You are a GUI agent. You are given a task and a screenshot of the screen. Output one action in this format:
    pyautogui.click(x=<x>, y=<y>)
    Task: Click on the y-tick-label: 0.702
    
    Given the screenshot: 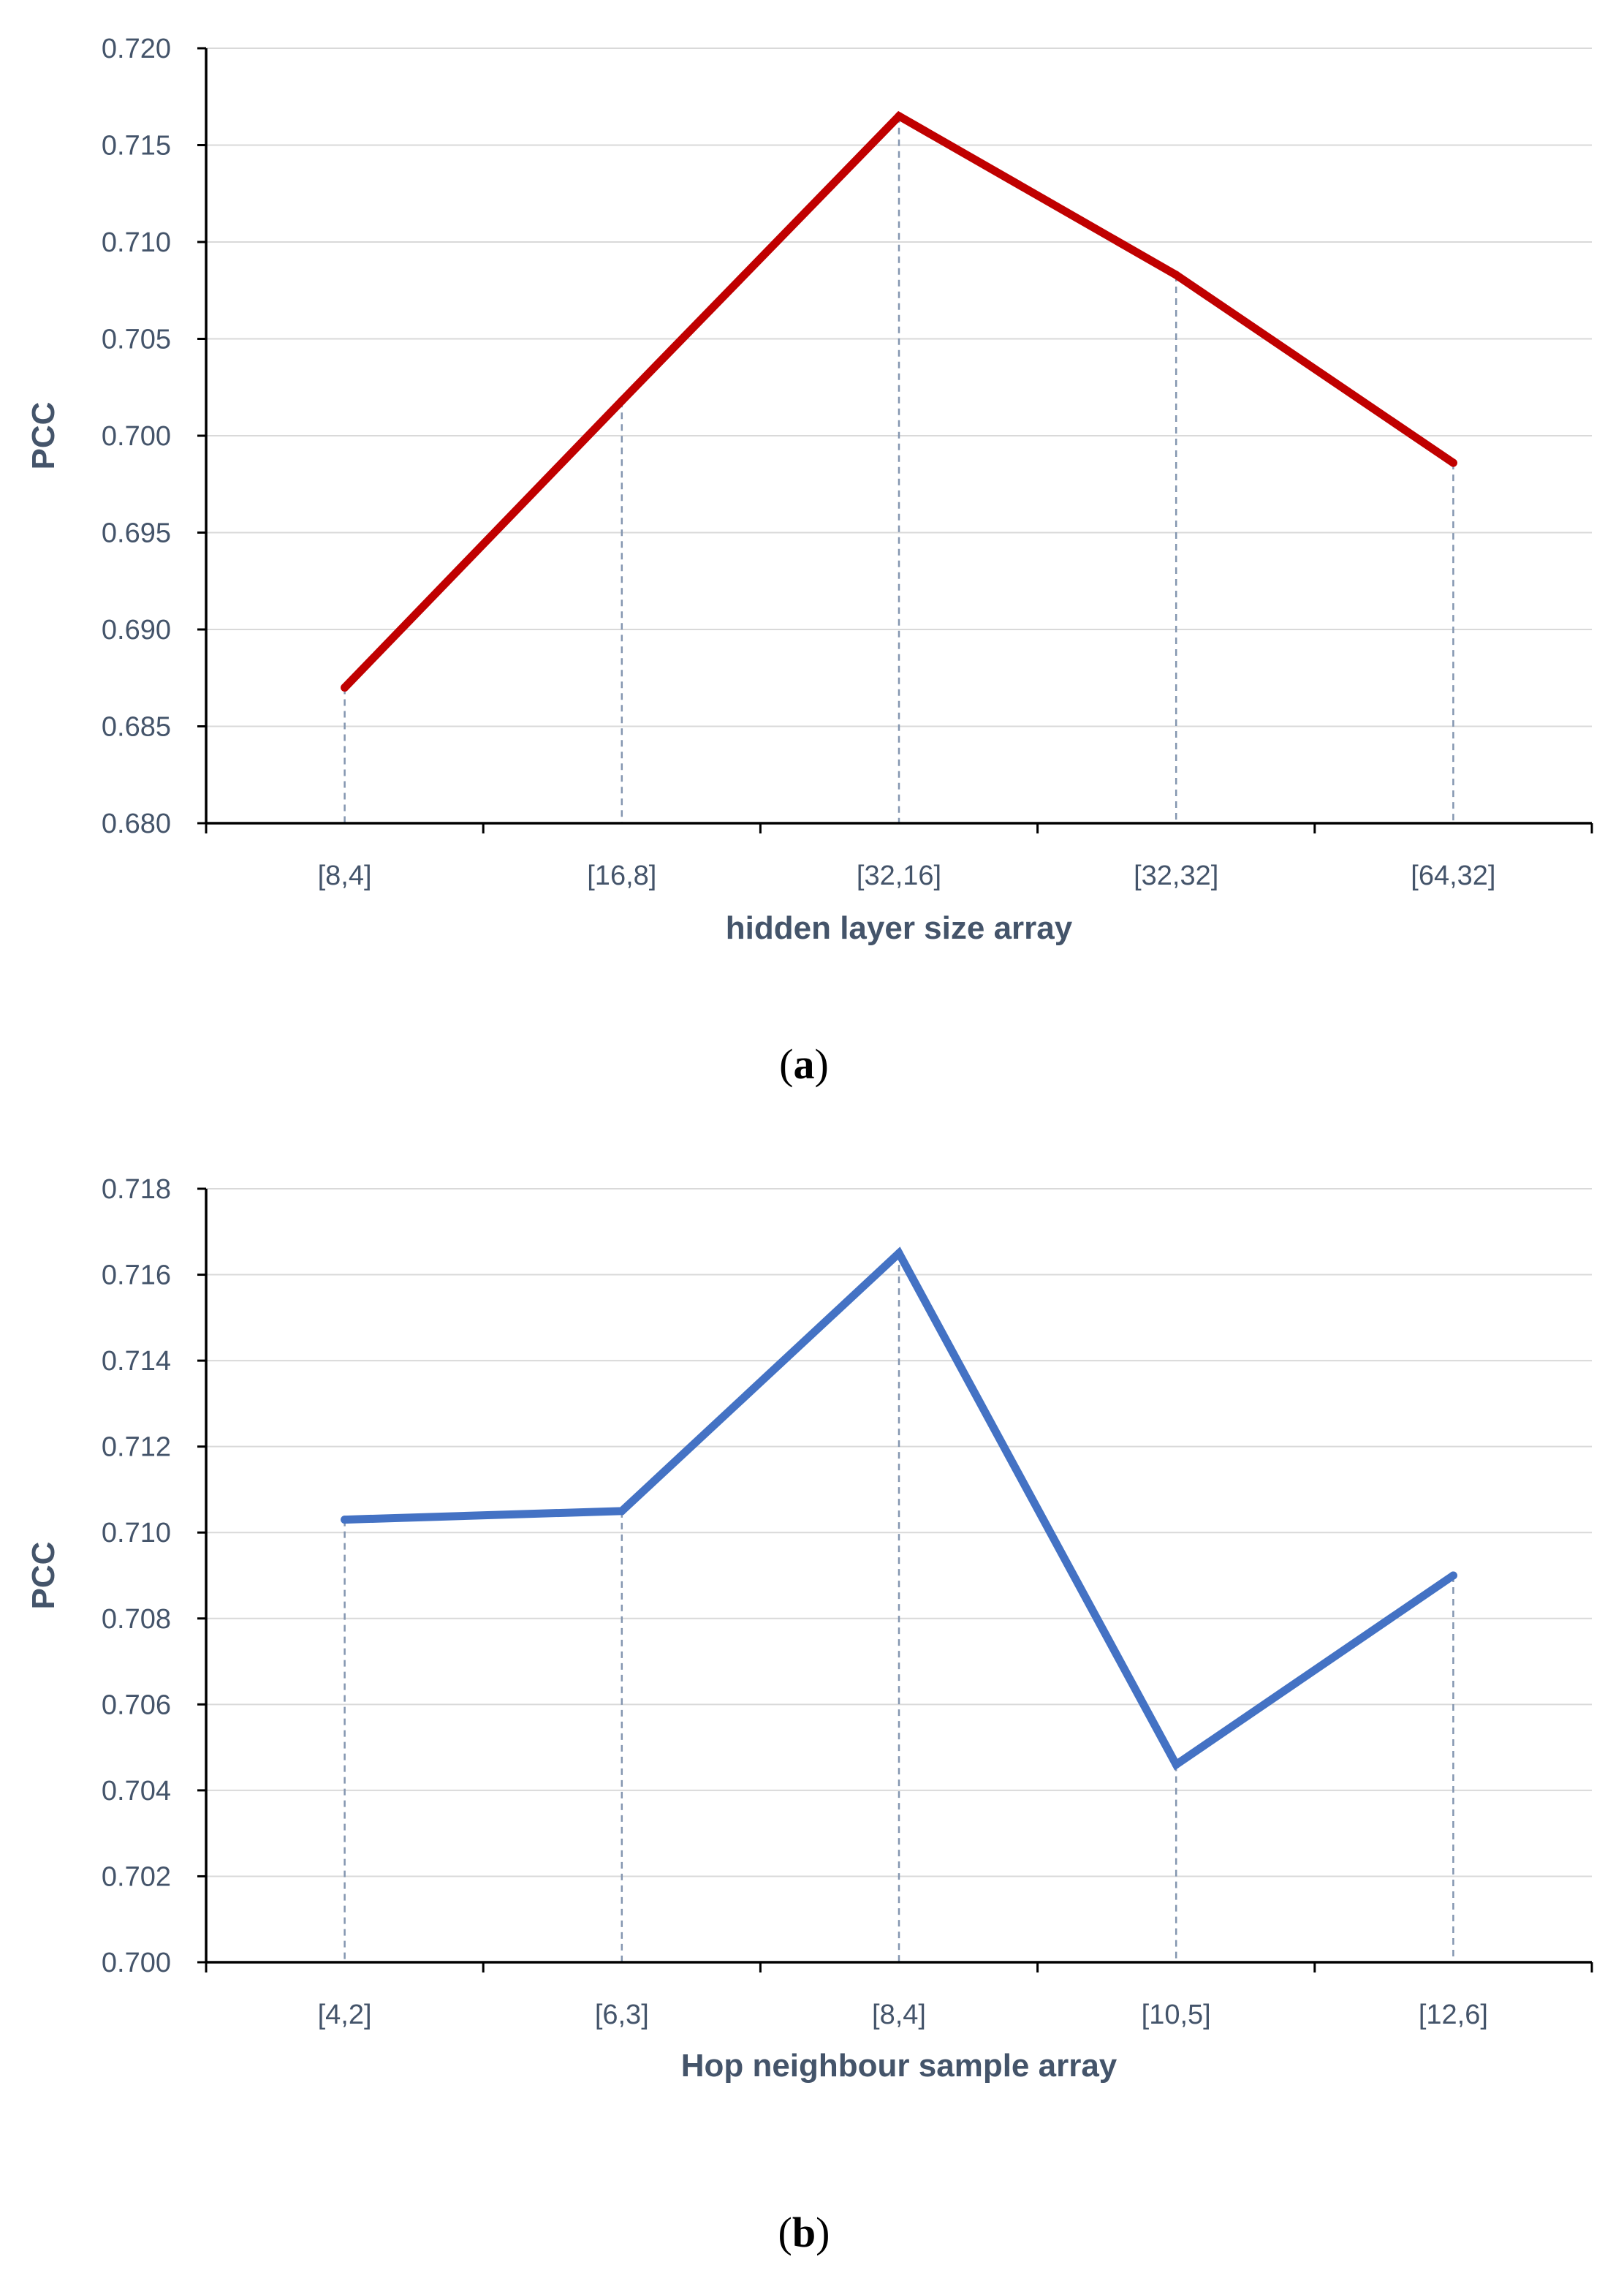 What is the action you would take?
    pyautogui.click(x=136, y=1876)
    